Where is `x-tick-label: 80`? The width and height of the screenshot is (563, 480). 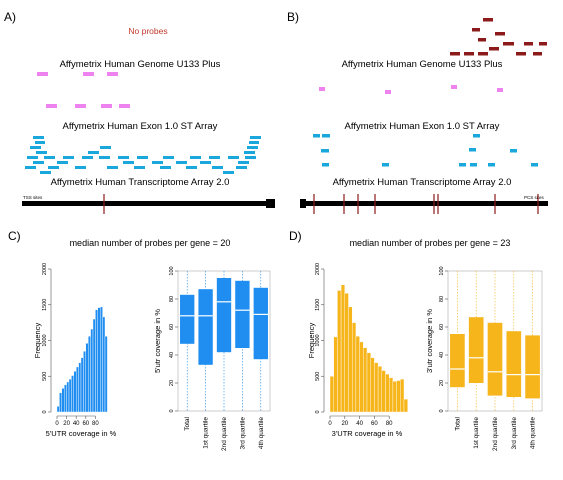
x-tick-label: 80 is located at coordinates (95, 424).